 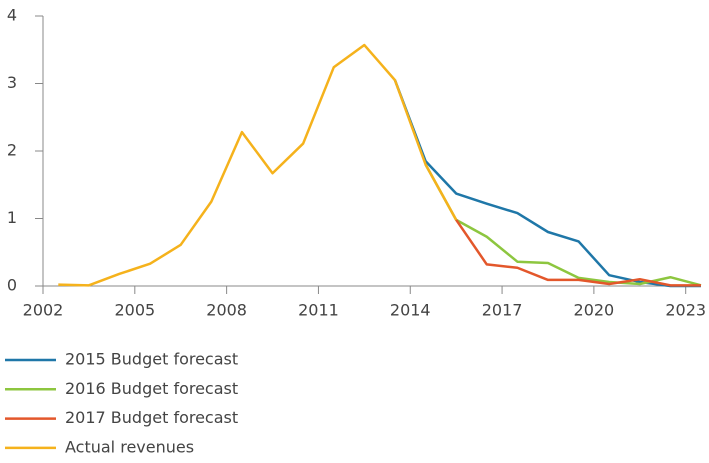 What do you see at coordinates (685, 310) in the screenshot?
I see `x-tick-label: 2023` at bounding box center [685, 310].